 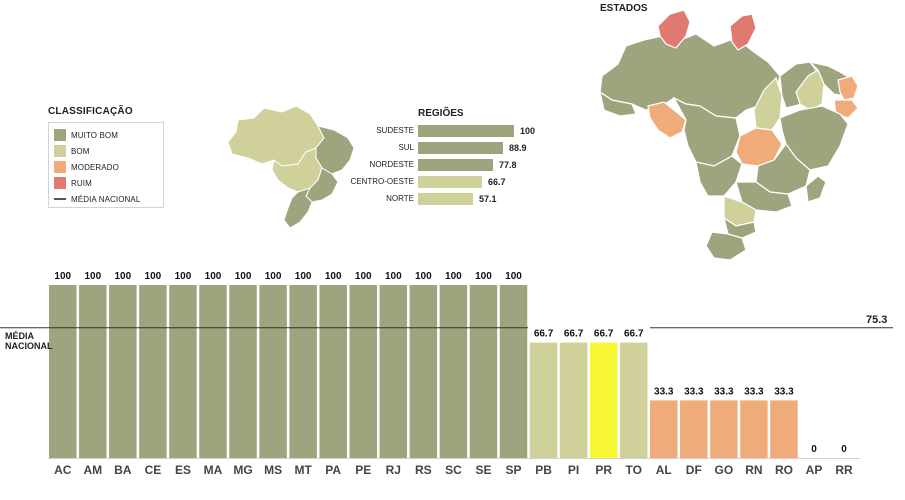 What do you see at coordinates (363, 371) in the screenshot?
I see `bar-pe` at bounding box center [363, 371].